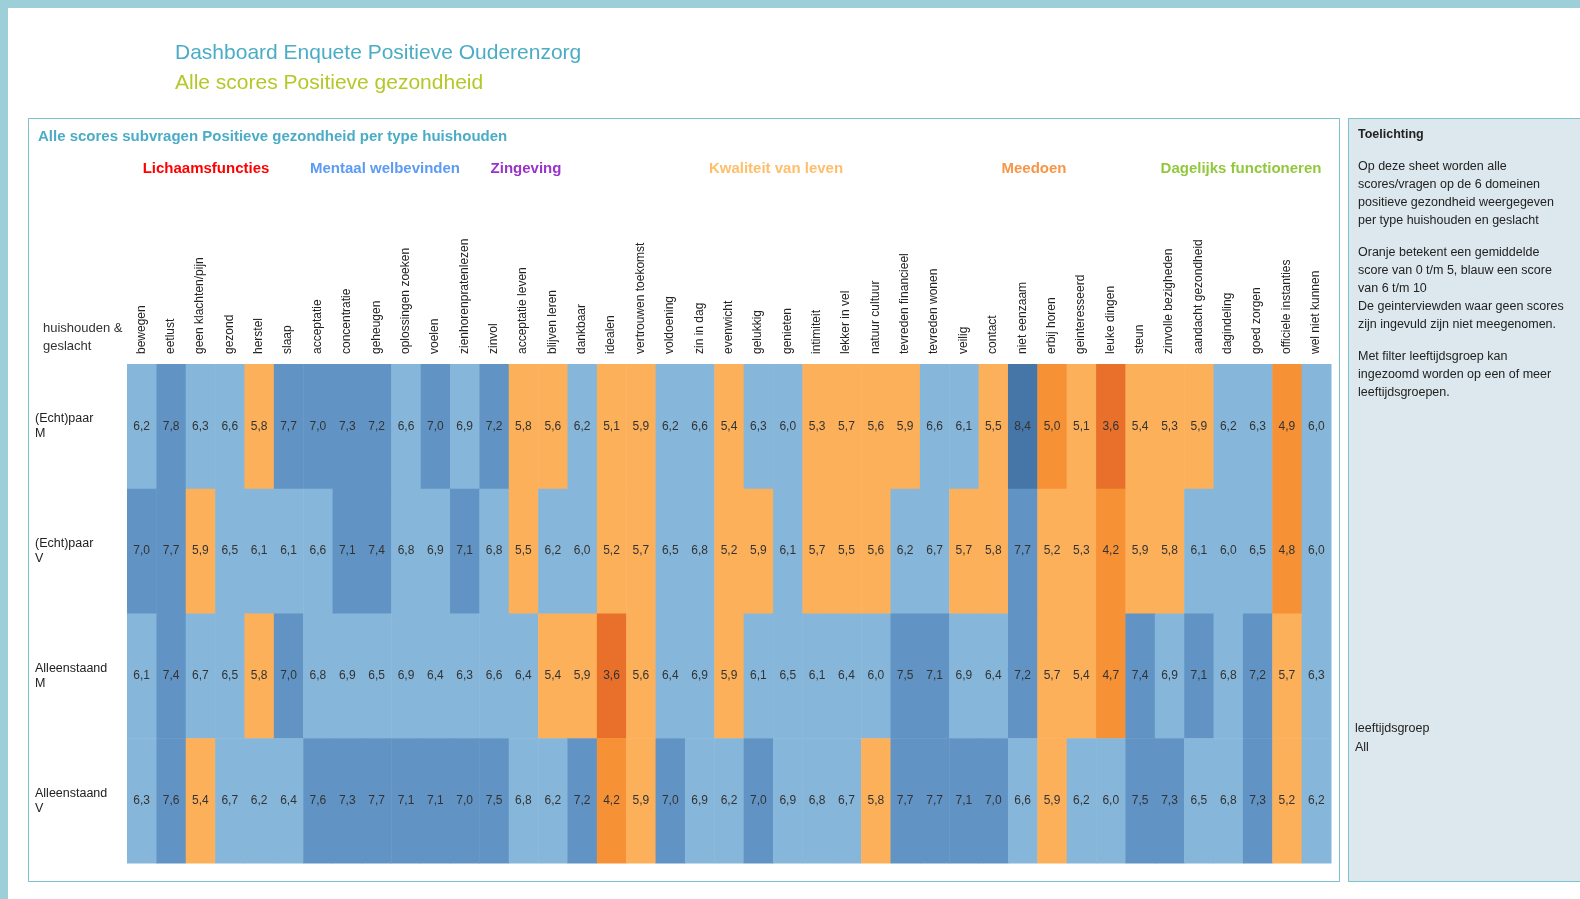  What do you see at coordinates (1197, 296) in the screenshot?
I see `x-tick-label: aandacht gezondheid` at bounding box center [1197, 296].